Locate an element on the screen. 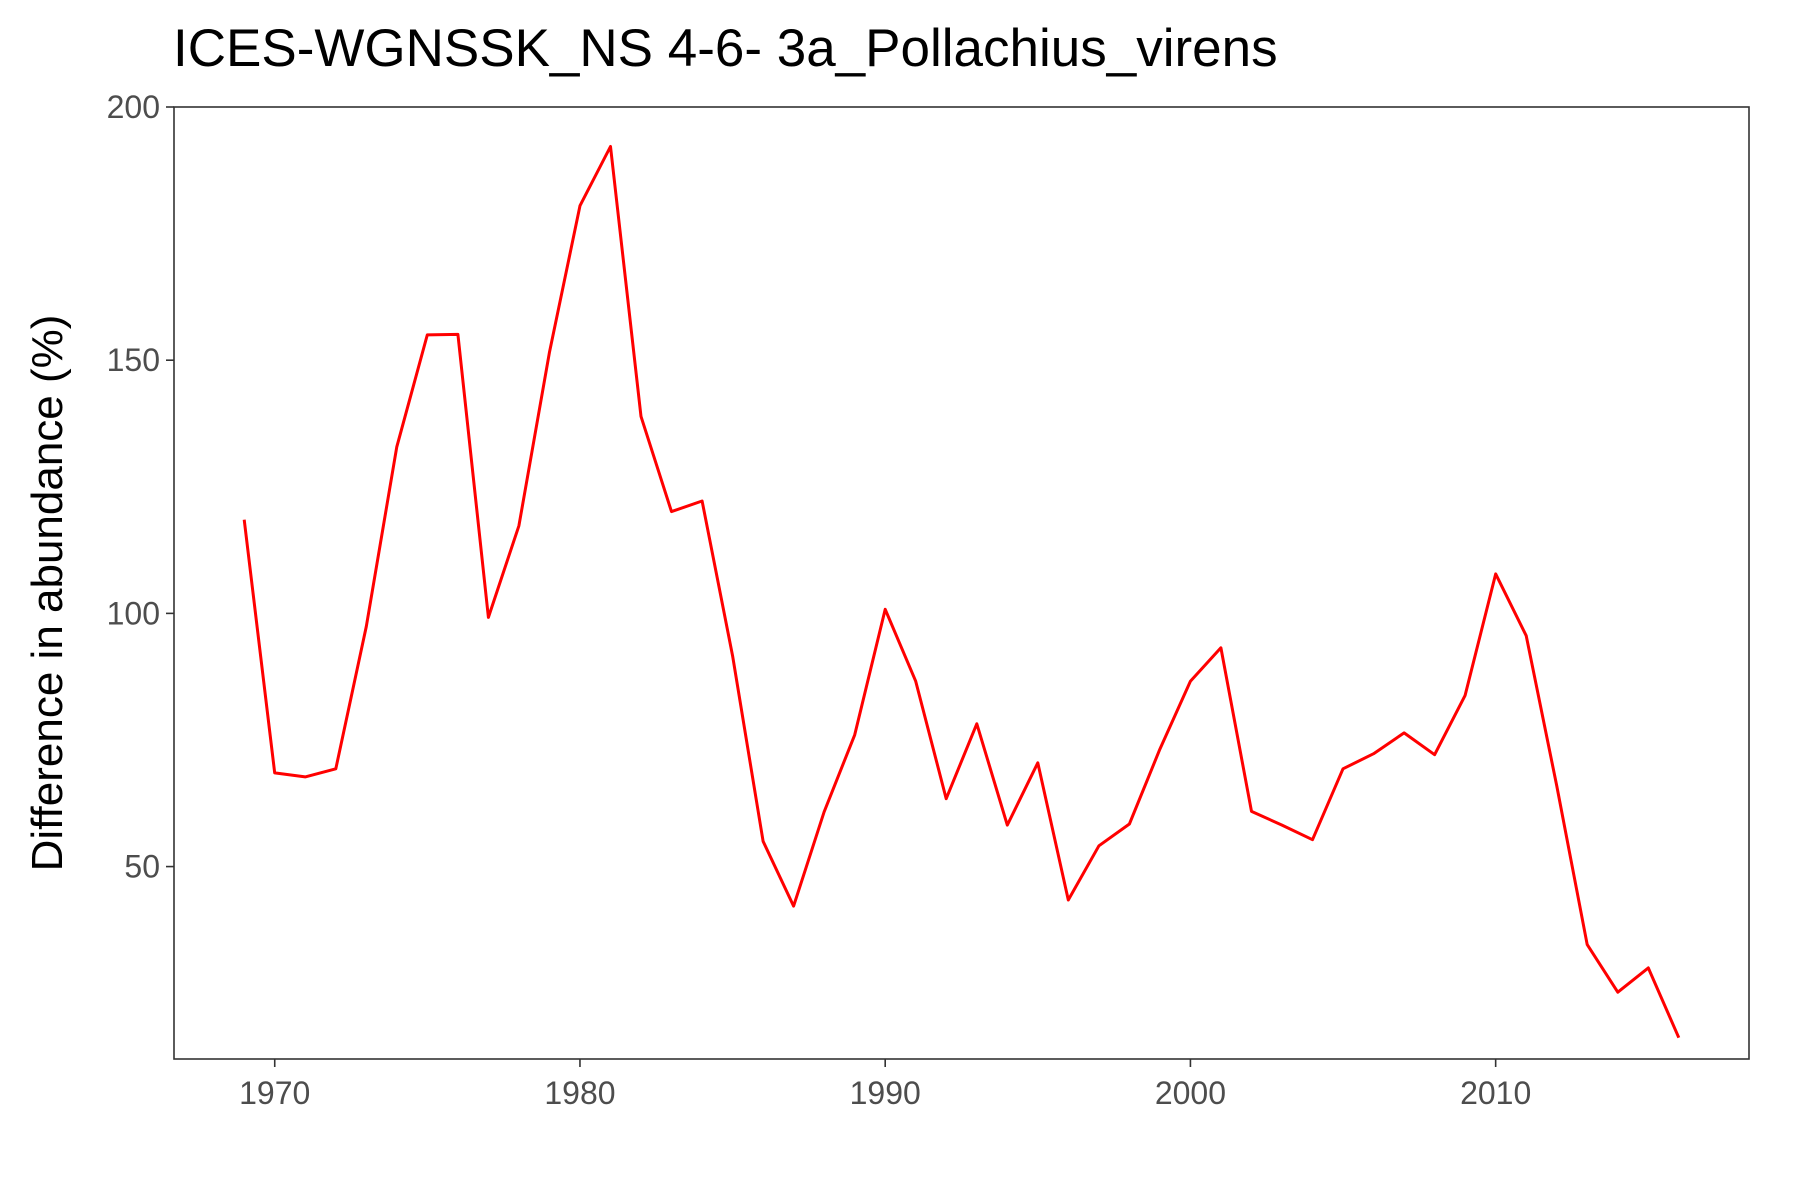  y-axis: 50 100 150 200 is located at coordinates (140, 487).